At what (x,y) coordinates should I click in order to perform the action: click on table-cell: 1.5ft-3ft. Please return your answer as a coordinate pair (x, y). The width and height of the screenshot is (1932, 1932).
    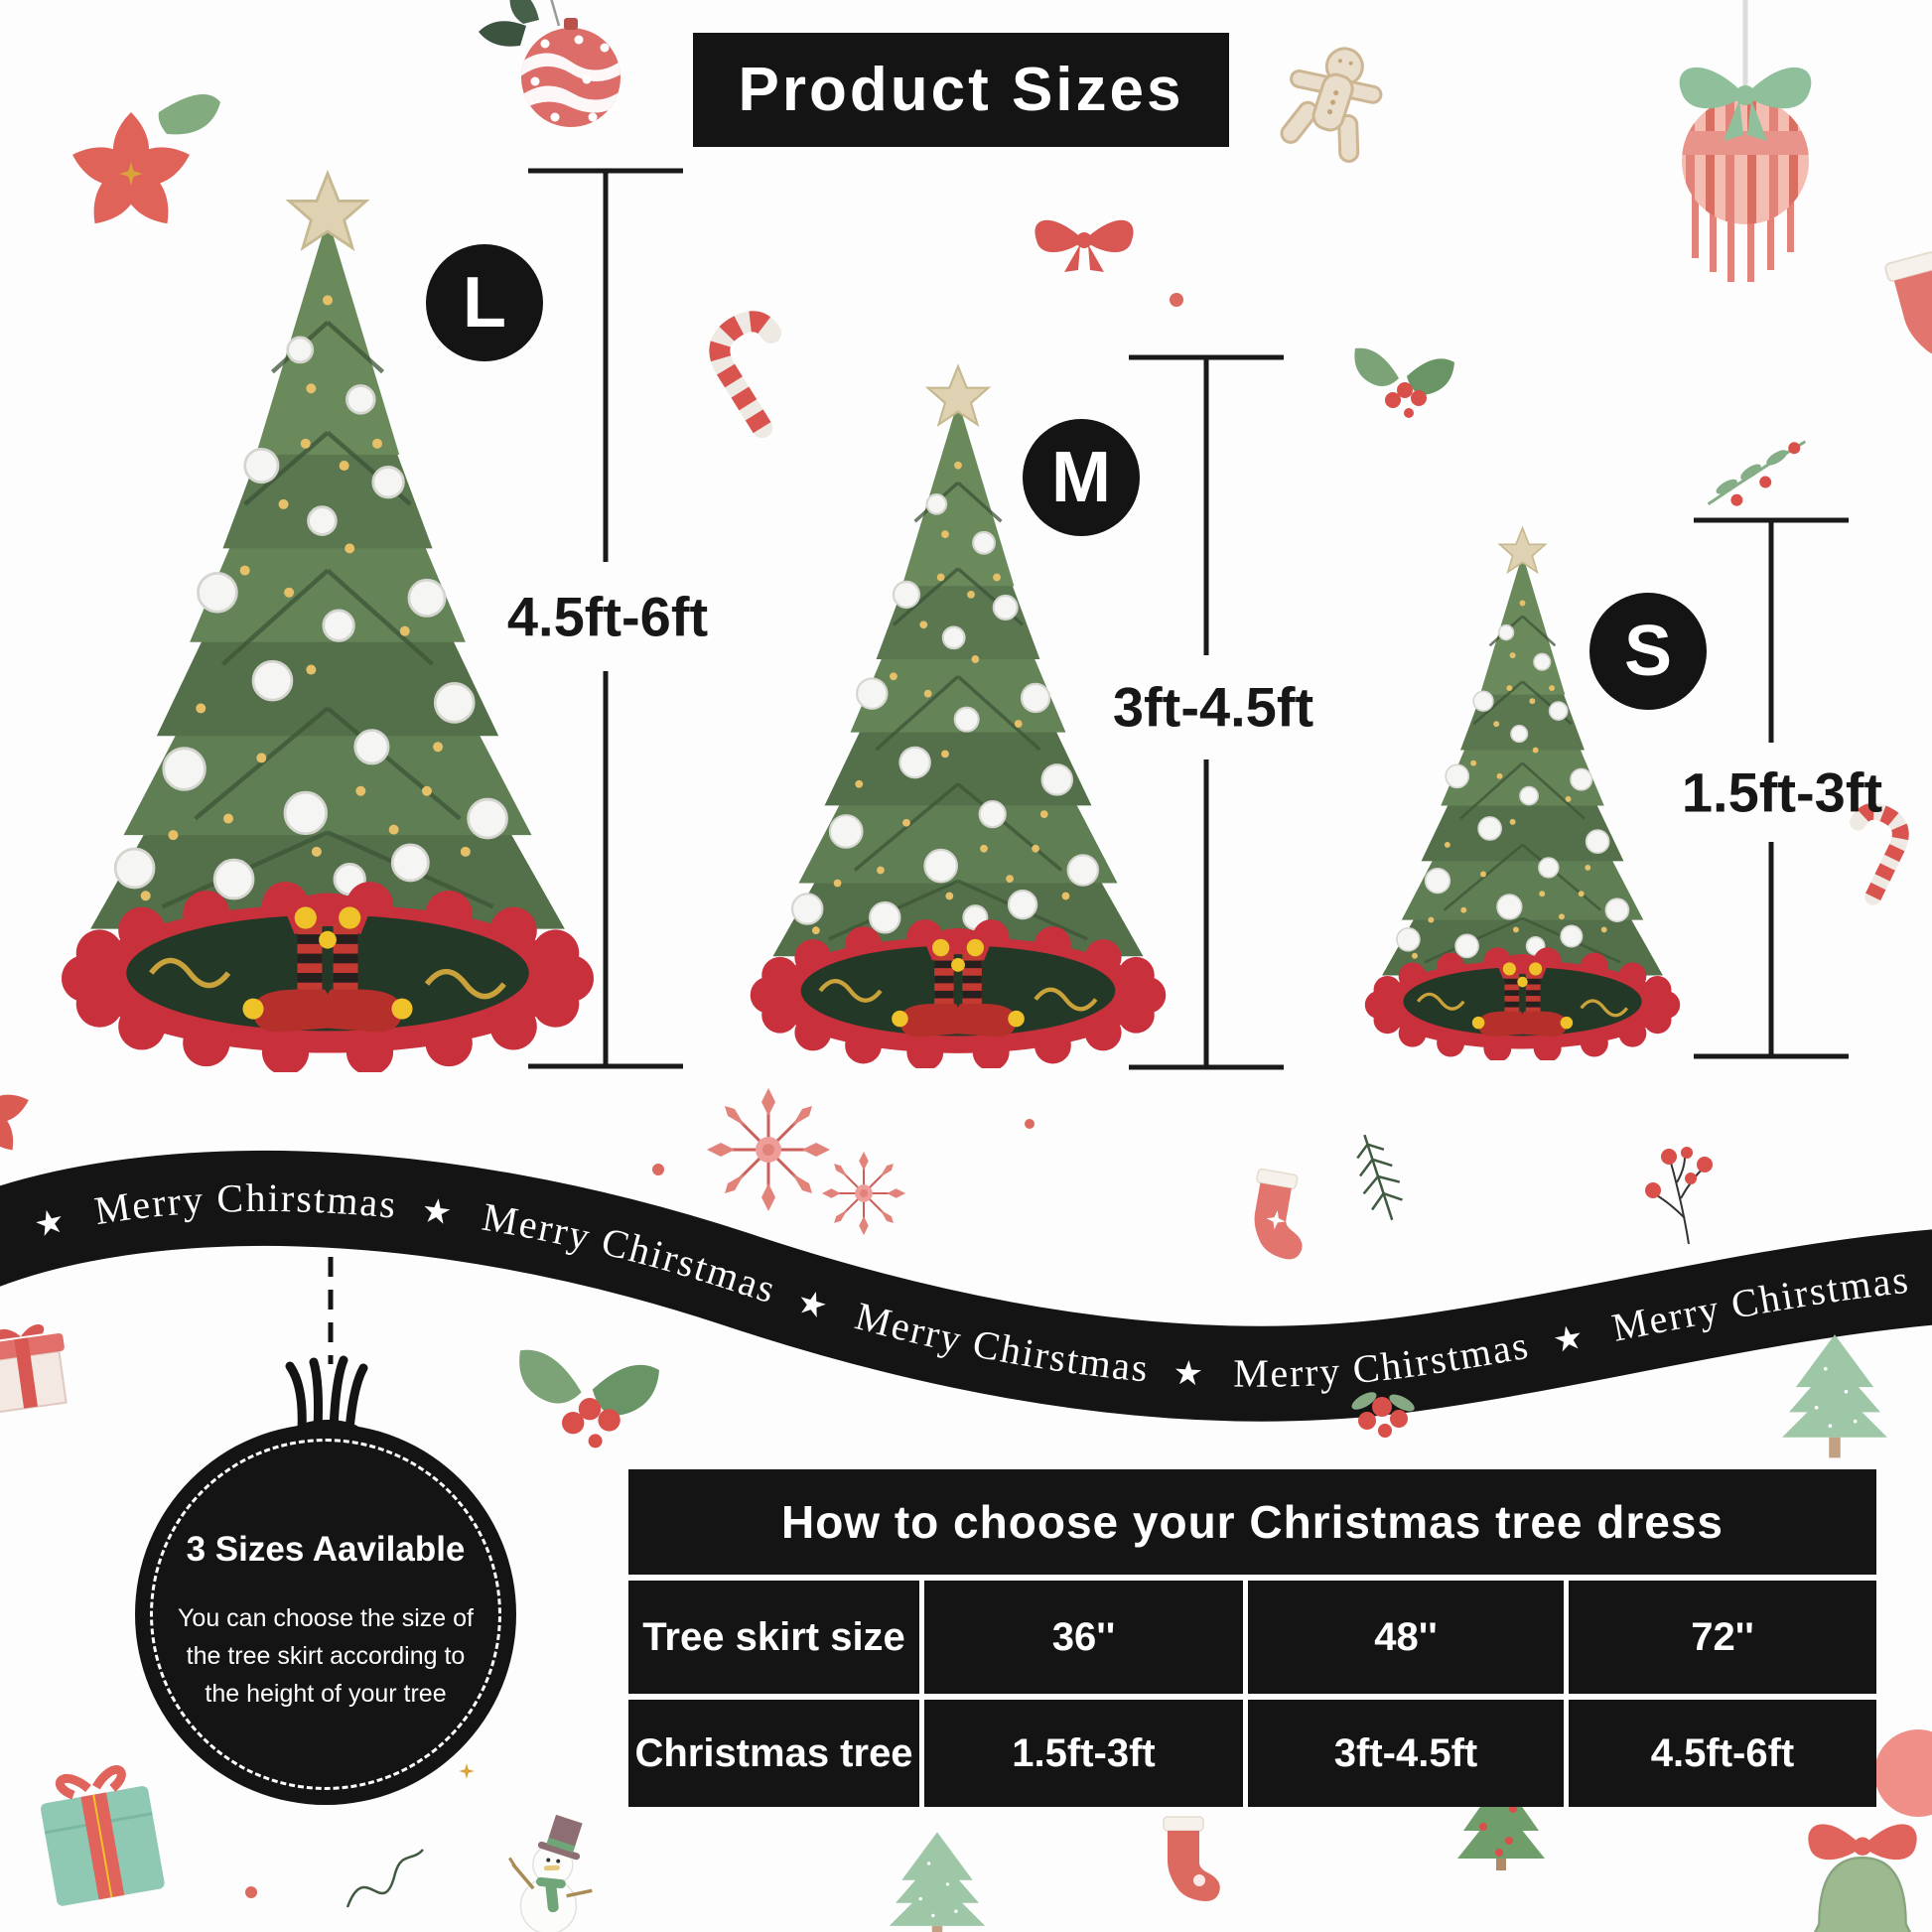
    Looking at the image, I should click on (1083, 1754).